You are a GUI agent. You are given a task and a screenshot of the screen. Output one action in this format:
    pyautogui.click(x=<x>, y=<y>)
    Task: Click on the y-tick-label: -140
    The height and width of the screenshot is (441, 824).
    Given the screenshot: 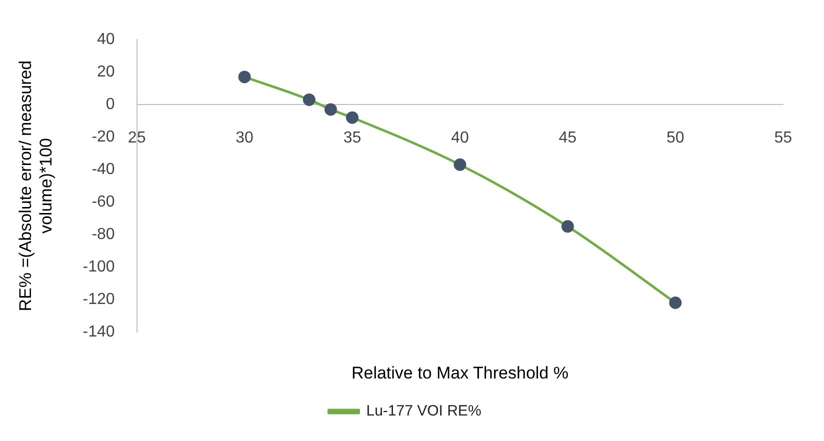 What is the action you would take?
    pyautogui.click(x=98, y=331)
    